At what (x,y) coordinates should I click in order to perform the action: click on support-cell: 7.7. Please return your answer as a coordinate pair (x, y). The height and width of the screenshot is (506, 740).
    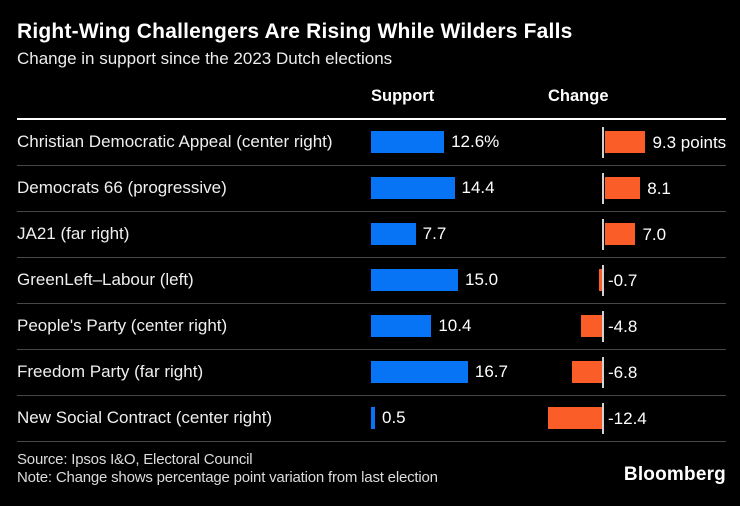
    Looking at the image, I should click on (455, 234).